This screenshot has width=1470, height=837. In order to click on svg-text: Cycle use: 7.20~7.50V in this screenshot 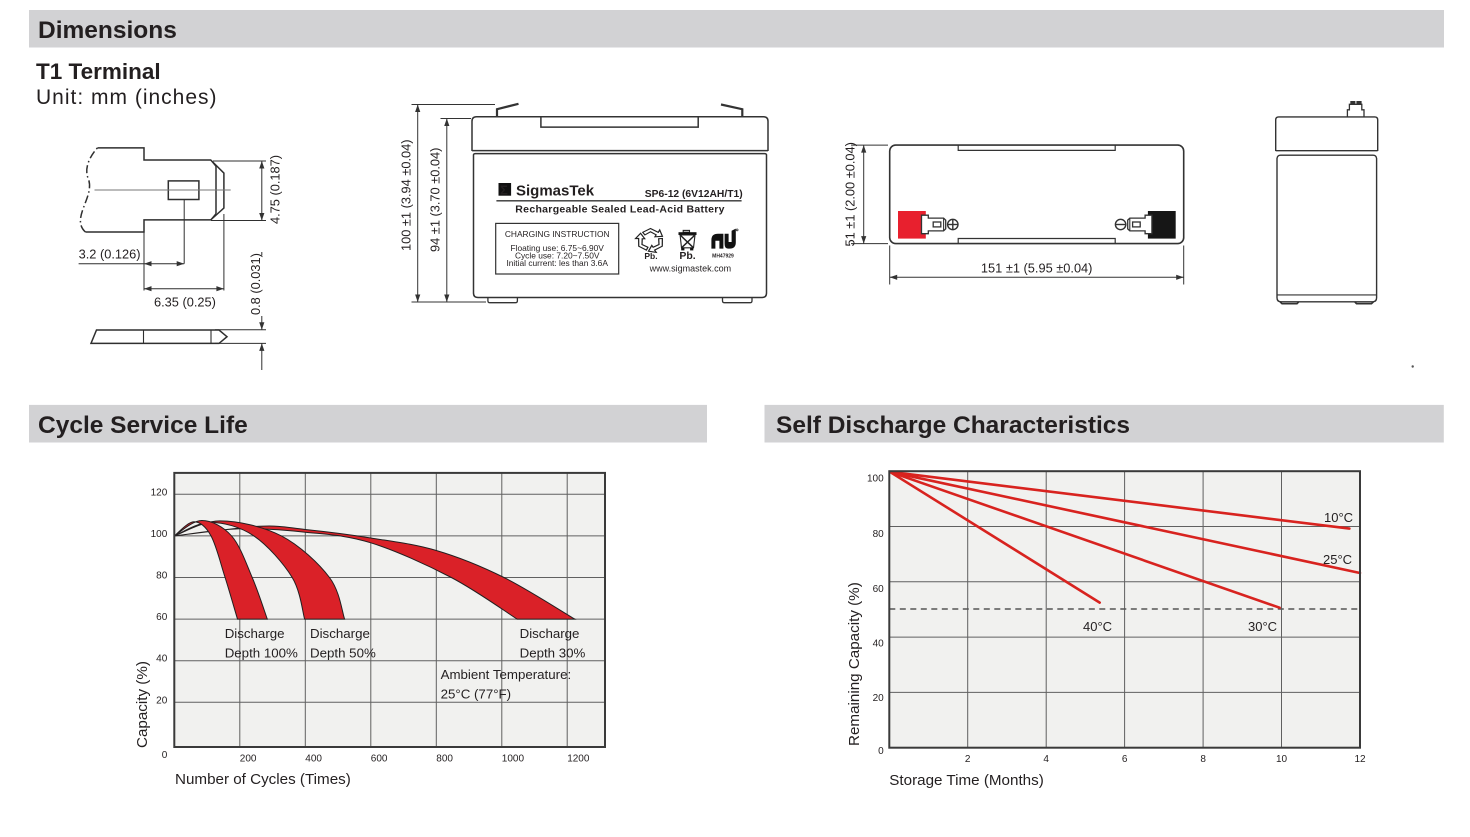, I will do `click(557, 255)`.